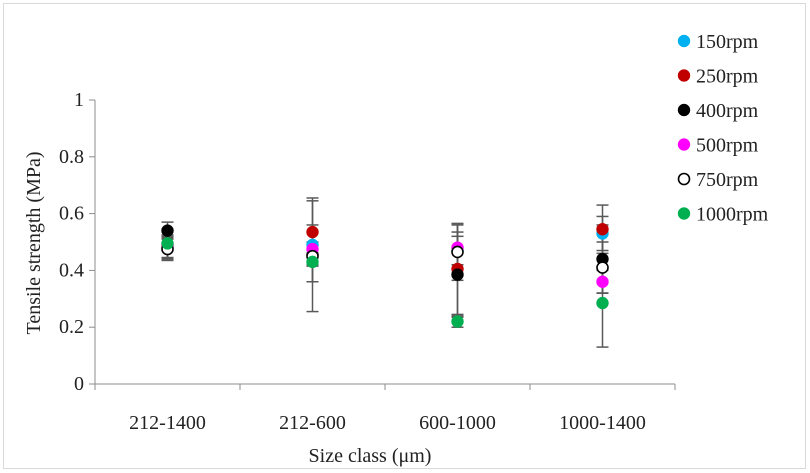  I want to click on x-tick-label: 1000-1400, so click(602, 423).